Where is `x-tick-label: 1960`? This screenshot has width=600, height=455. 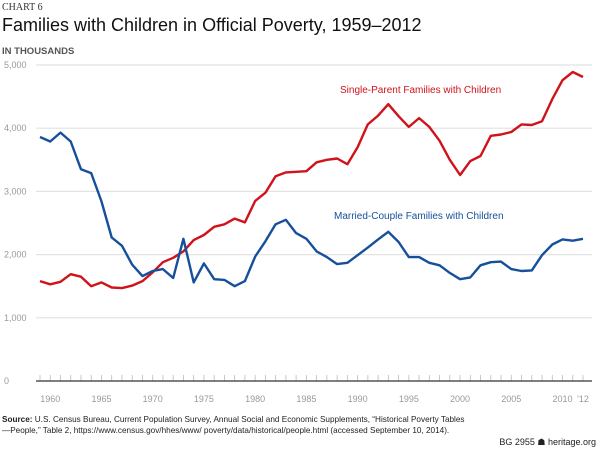 x-tick-label: 1960 is located at coordinates (50, 399).